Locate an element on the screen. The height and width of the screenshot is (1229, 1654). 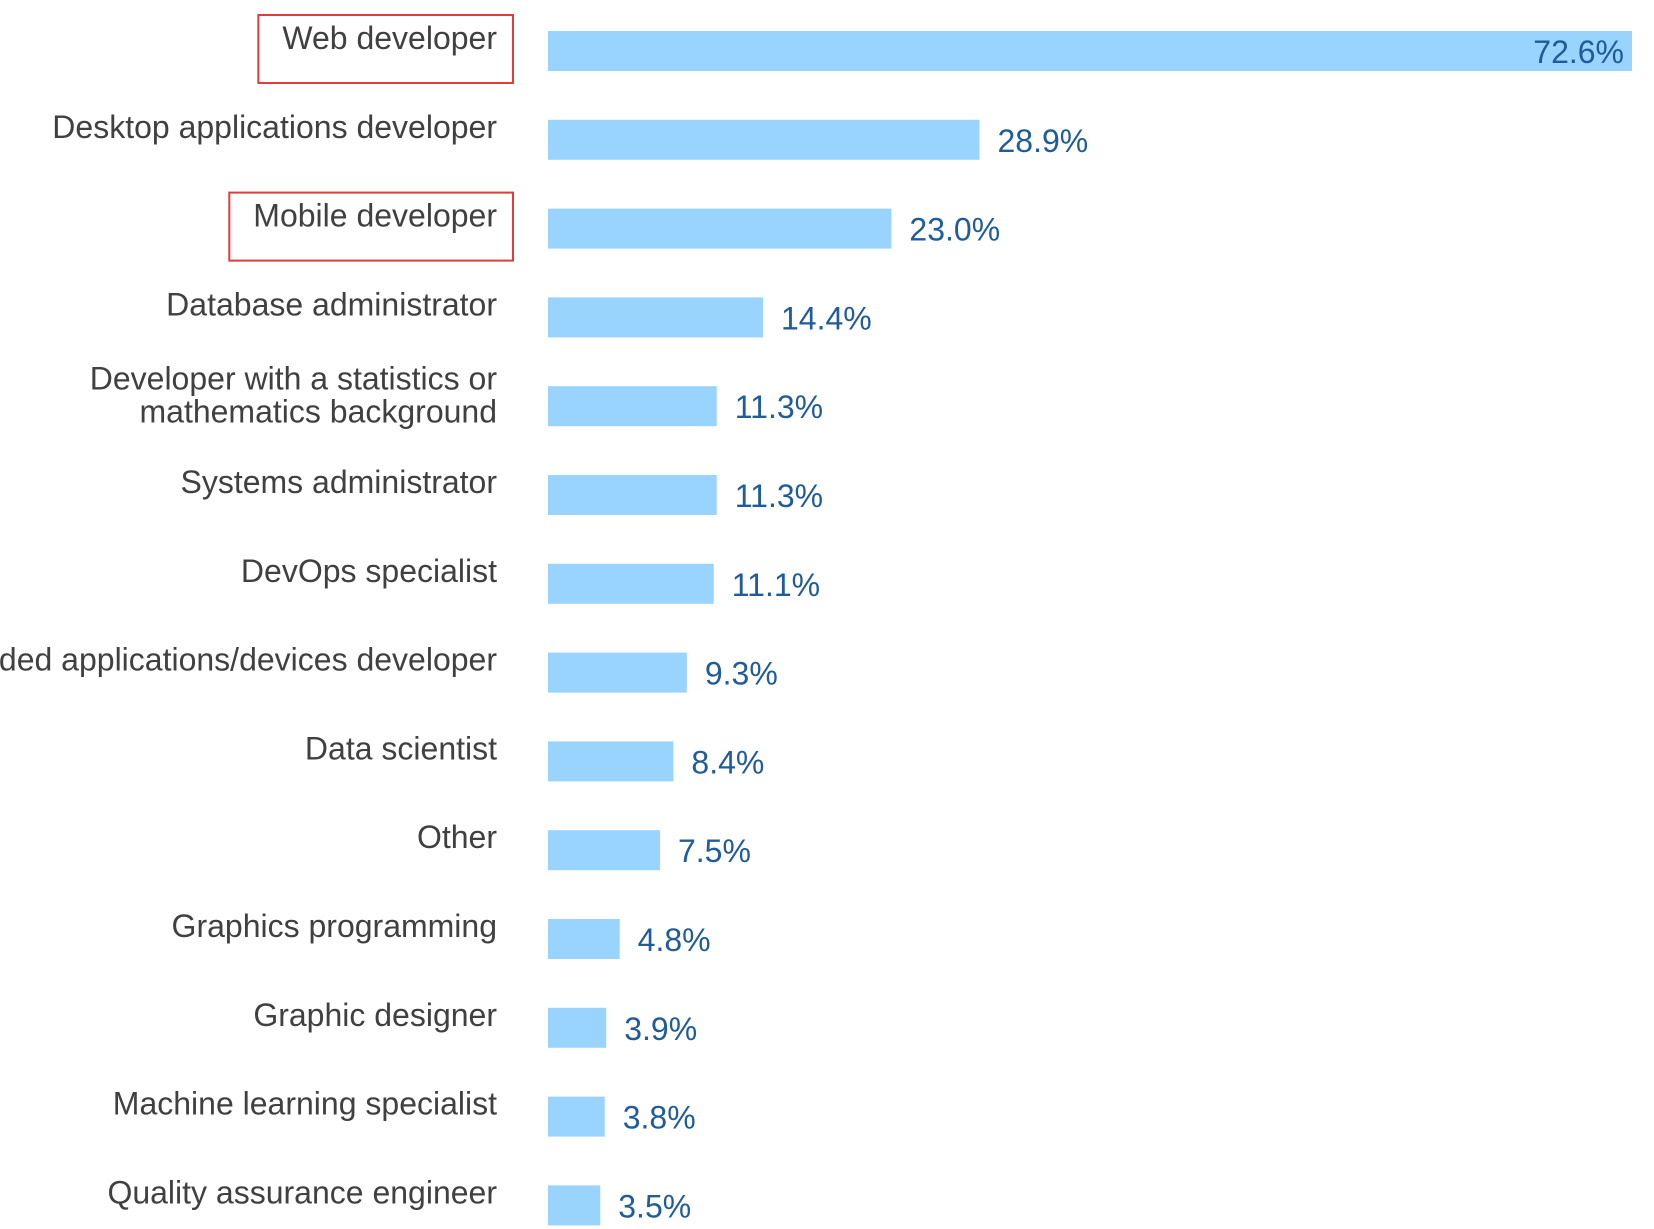
bar-web-developer is located at coordinates (1090, 51).